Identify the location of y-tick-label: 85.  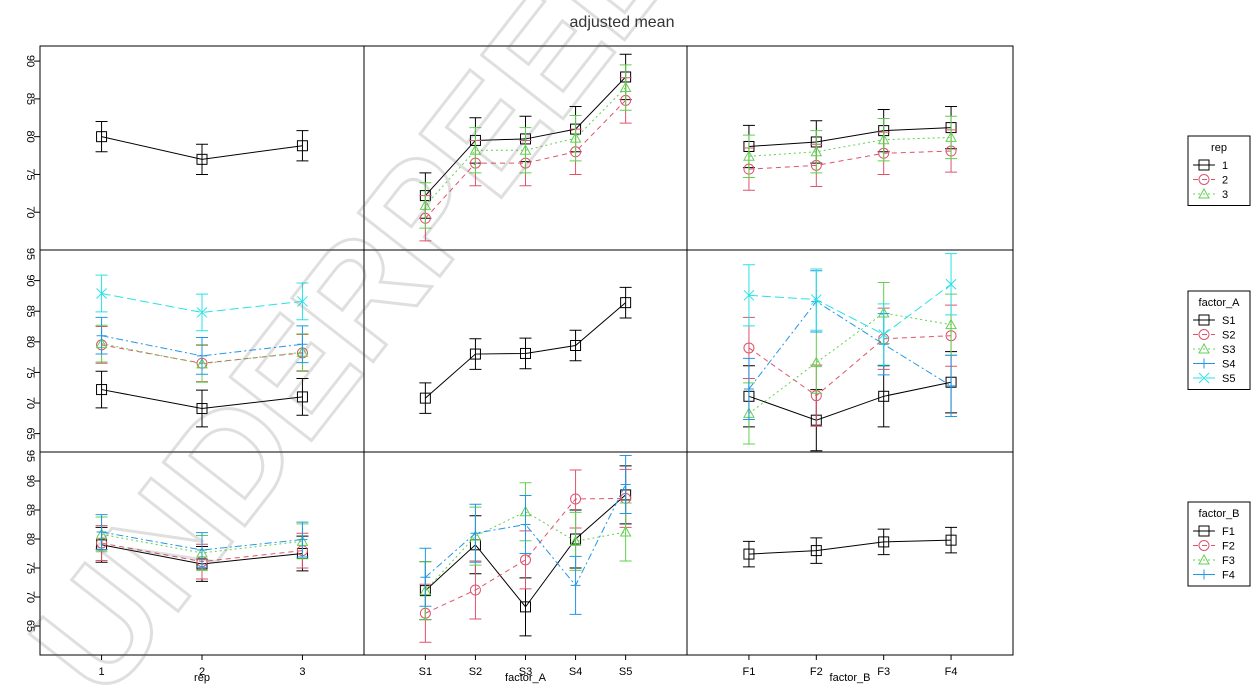
(30, 510).